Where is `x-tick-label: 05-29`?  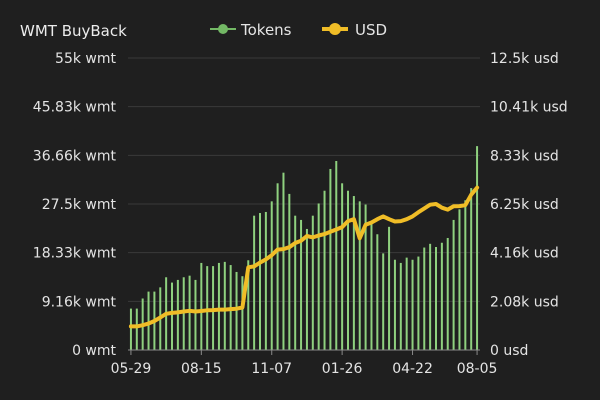 x-tick-label: 05-29 is located at coordinates (131, 369).